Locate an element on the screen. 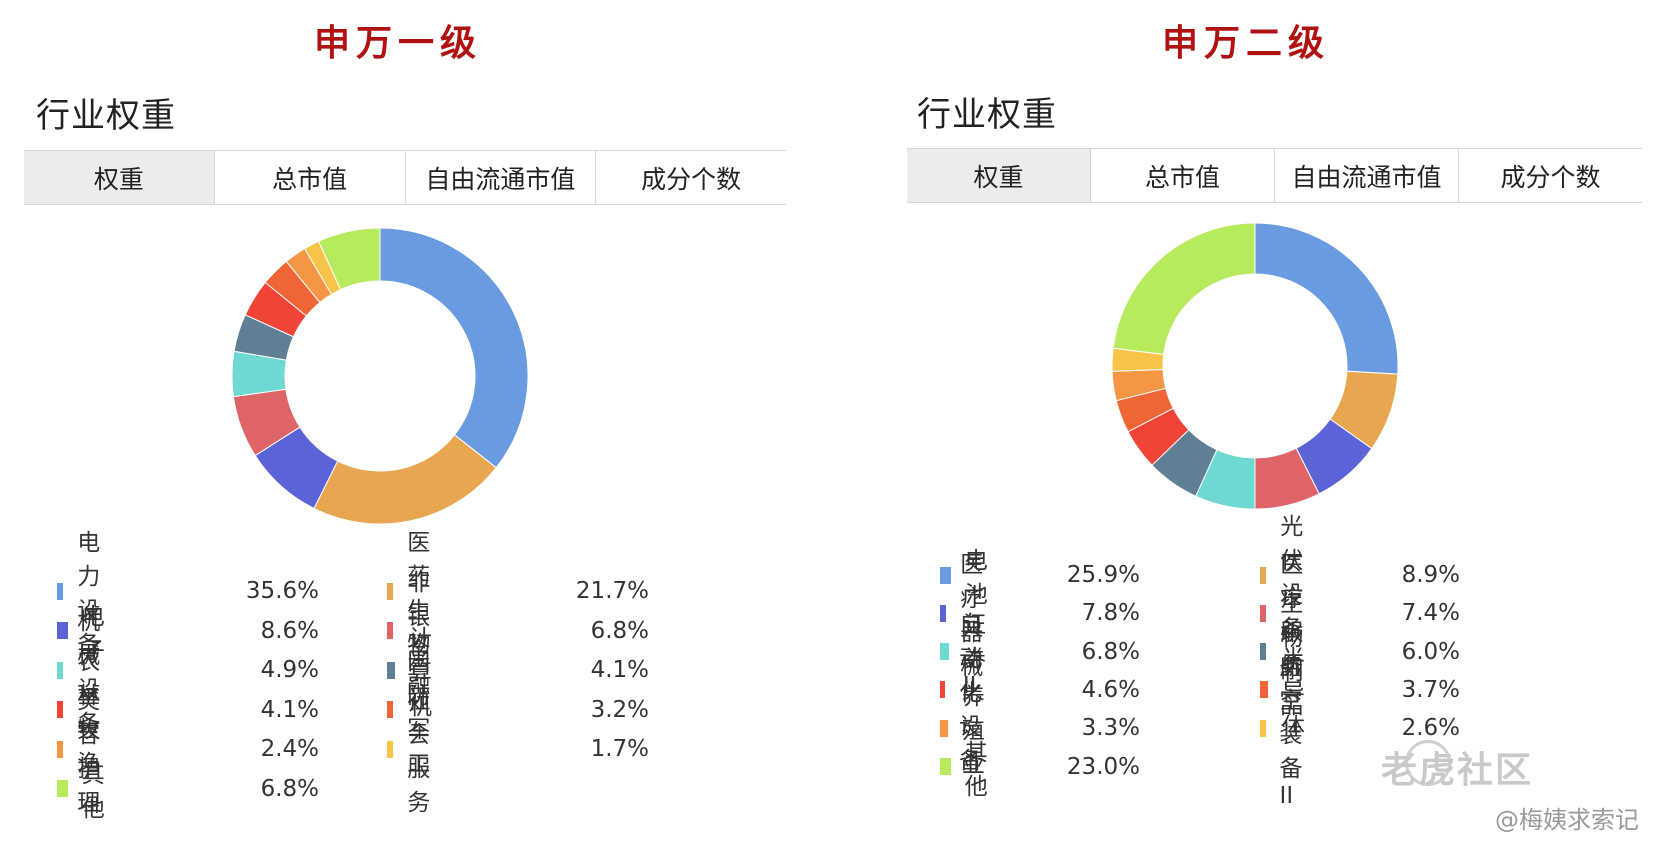 The width and height of the screenshot is (1659, 857). legend-value: 4.9% is located at coordinates (289, 670).